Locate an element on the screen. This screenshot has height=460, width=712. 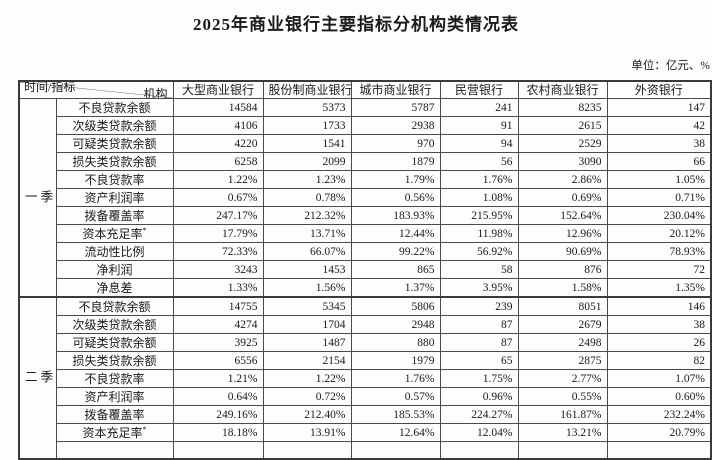
value-cell: 2154 is located at coordinates (307, 360).